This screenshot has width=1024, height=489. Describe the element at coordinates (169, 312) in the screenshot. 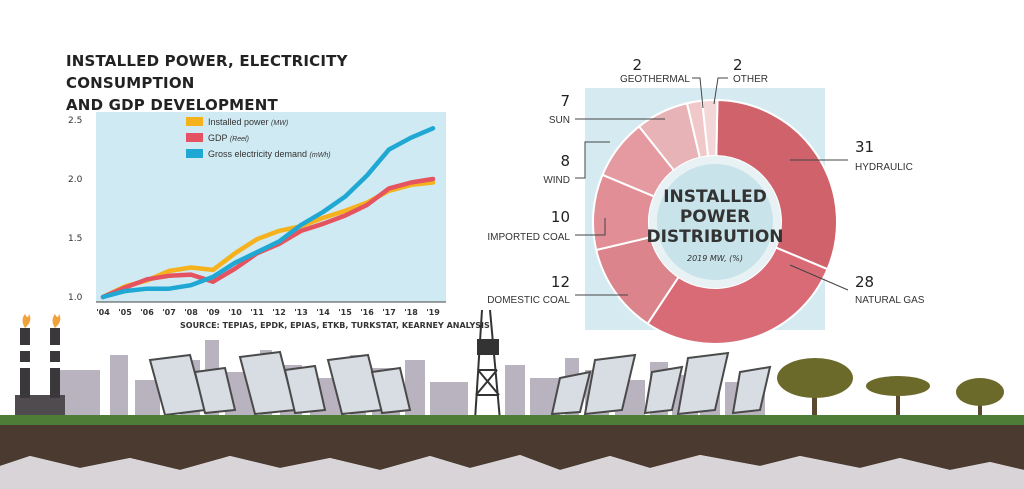

I see `x-tick-label: '07` at that location.